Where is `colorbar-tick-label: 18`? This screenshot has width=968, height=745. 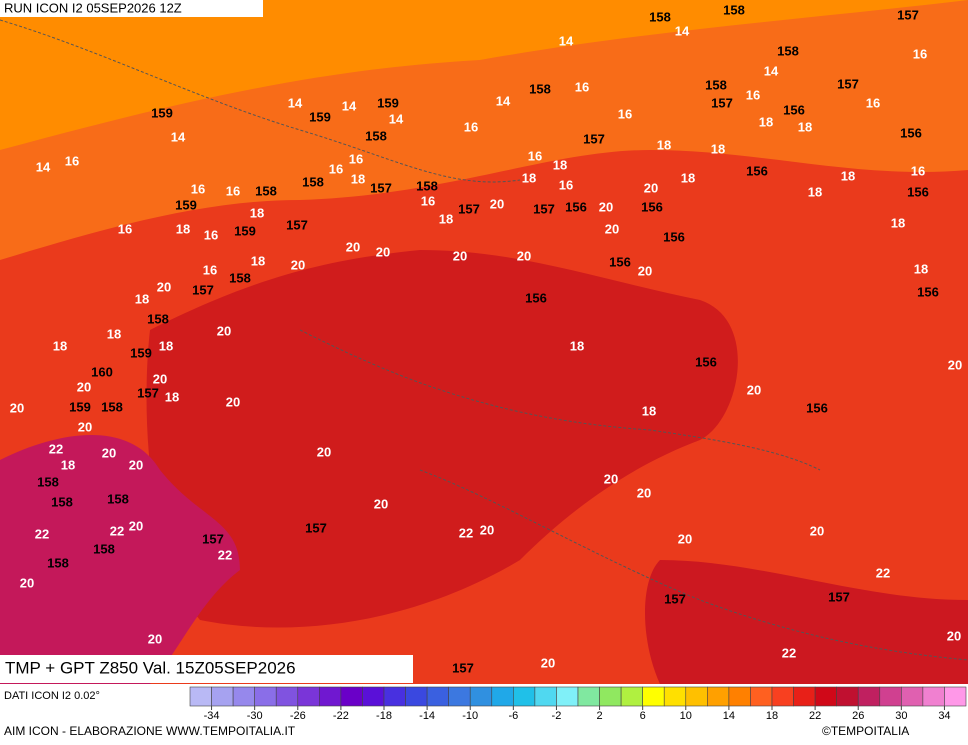
colorbar-tick-label: 18 is located at coordinates (772, 716).